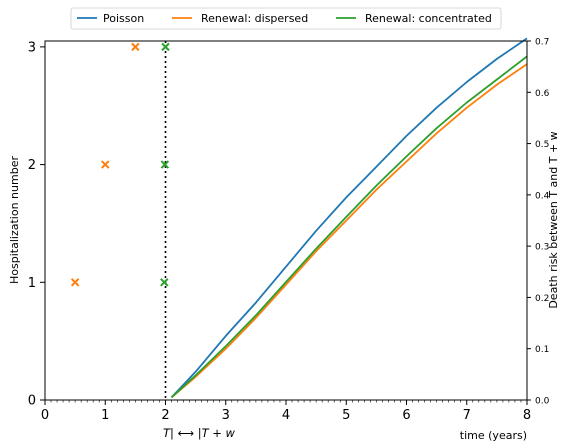 The image size is (566, 442). I want to click on y-right-tick-label: 0.3, so click(542, 248).